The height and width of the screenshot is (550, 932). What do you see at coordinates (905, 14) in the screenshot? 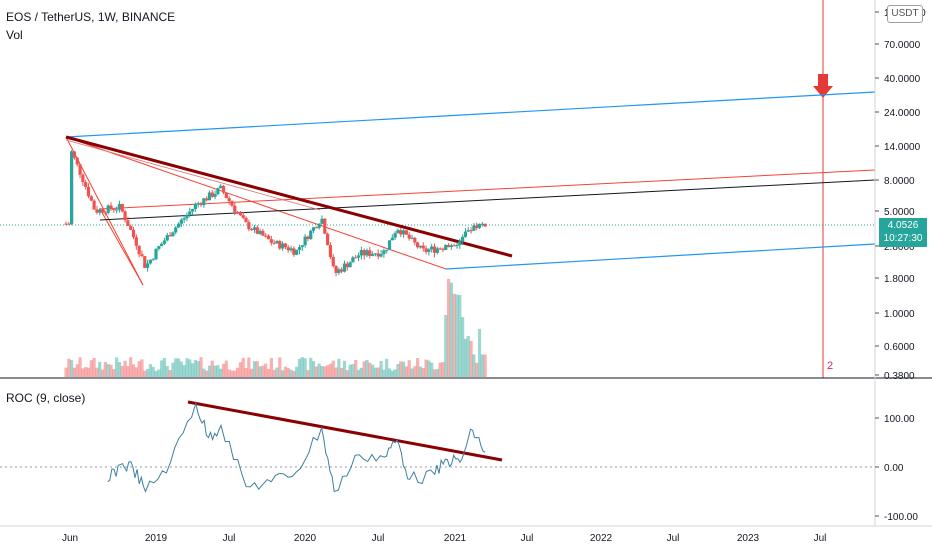
I see `currency-button: USDT` at bounding box center [905, 14].